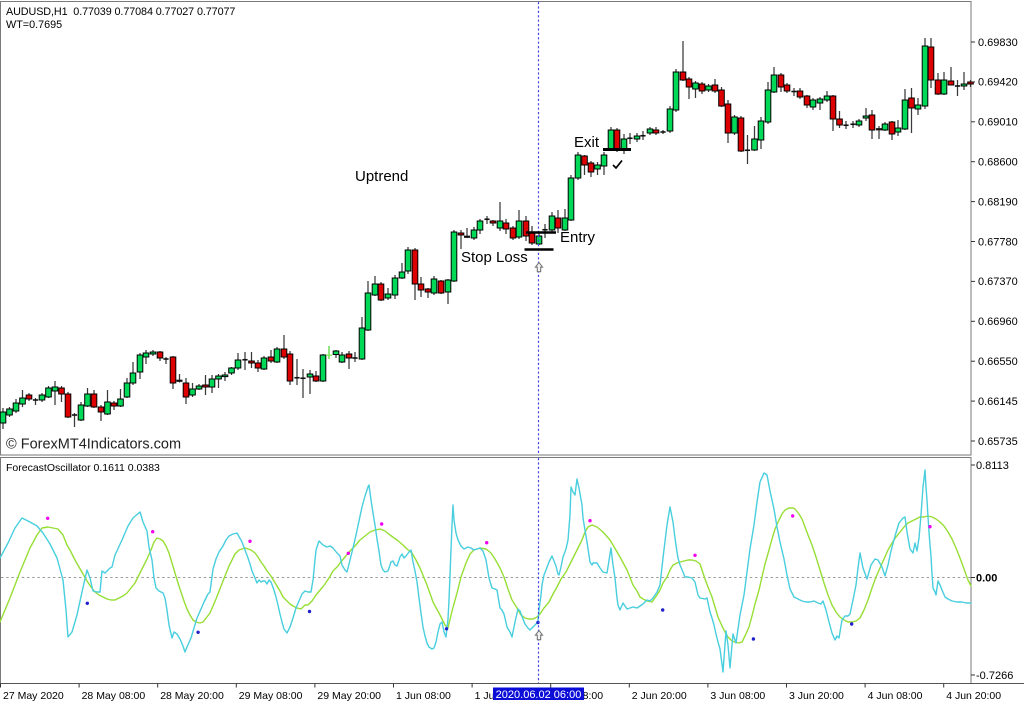 The width and height of the screenshot is (1024, 704). Describe the element at coordinates (998, 402) in the screenshot. I see `svg-text: 0.66145` at that location.